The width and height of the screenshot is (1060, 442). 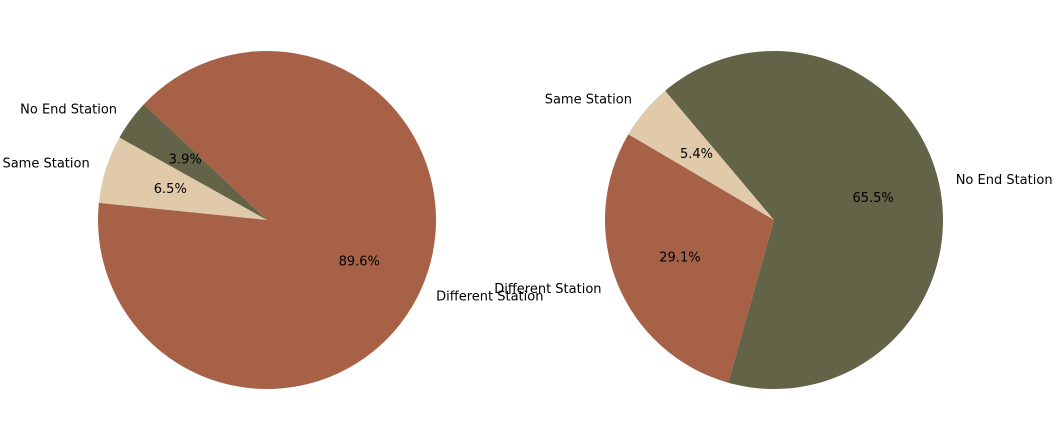 What do you see at coordinates (872, 198) in the screenshot?
I see `pie-1-percent-no-end-station: 65.5%` at bounding box center [872, 198].